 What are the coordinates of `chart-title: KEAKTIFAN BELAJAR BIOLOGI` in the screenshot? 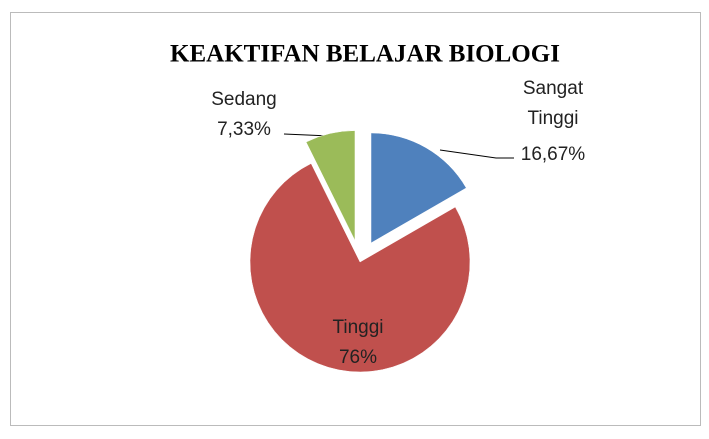 It's located at (365, 54).